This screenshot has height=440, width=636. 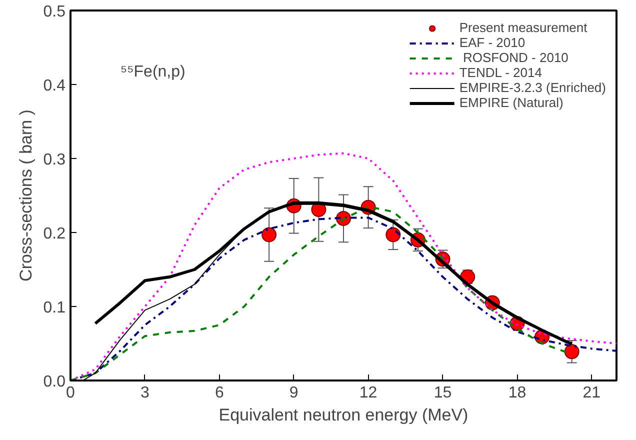 What do you see at coordinates (532, 87) in the screenshot?
I see `legend-label: EMPIRE-3.2.3 (Enriched)` at bounding box center [532, 87].